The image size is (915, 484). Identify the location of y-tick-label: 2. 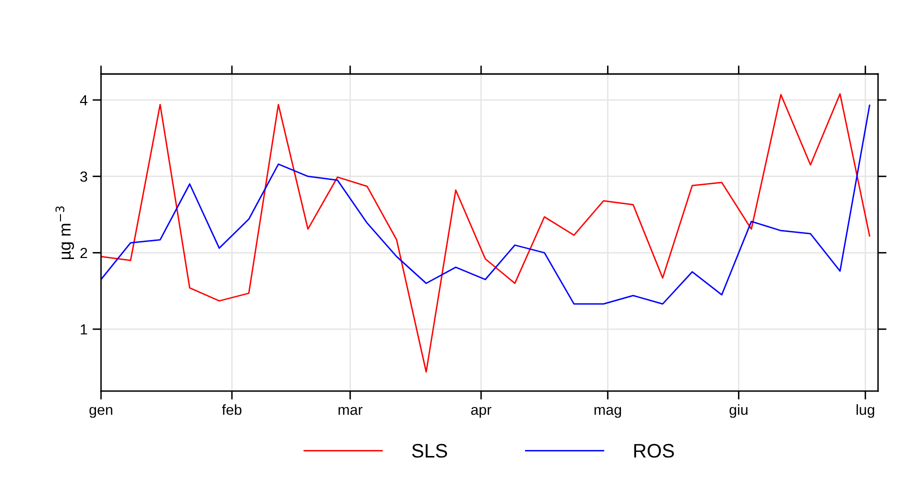
(84, 253).